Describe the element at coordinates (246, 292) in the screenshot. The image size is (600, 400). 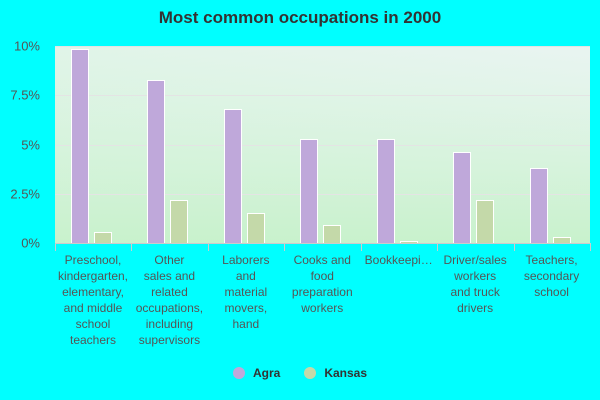
I see `x-tick-label: Laborers and material movers, hand` at that location.